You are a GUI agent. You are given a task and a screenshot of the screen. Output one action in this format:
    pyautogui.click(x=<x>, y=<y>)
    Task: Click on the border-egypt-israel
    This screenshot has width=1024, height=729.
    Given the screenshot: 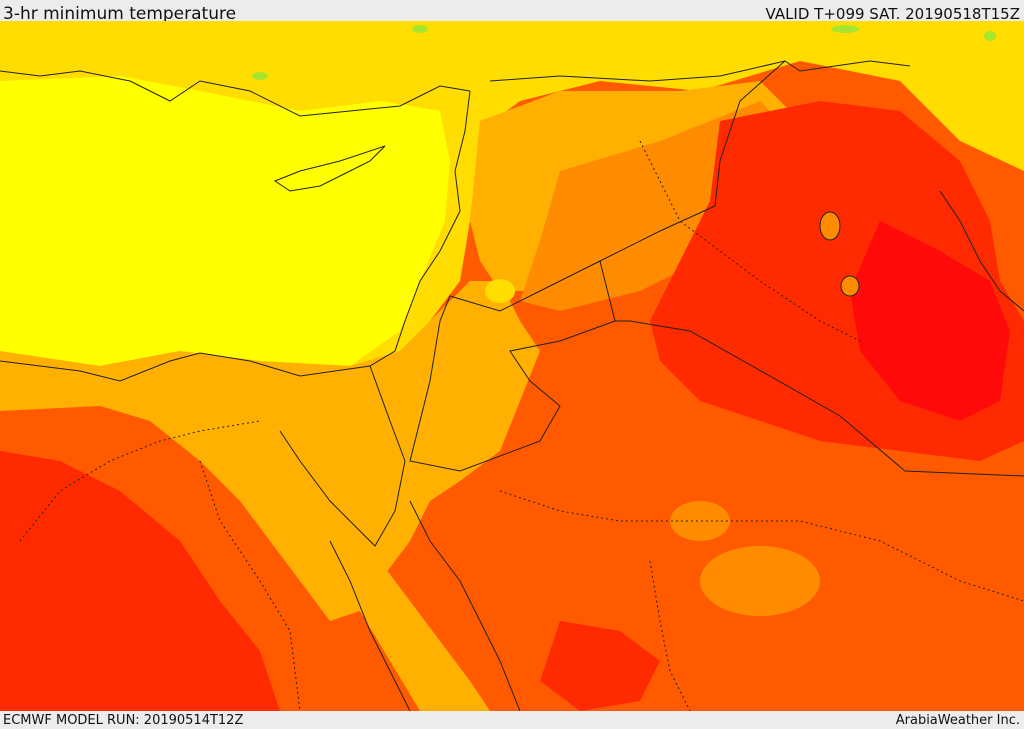 What is the action you would take?
    pyautogui.click(x=387, y=413)
    